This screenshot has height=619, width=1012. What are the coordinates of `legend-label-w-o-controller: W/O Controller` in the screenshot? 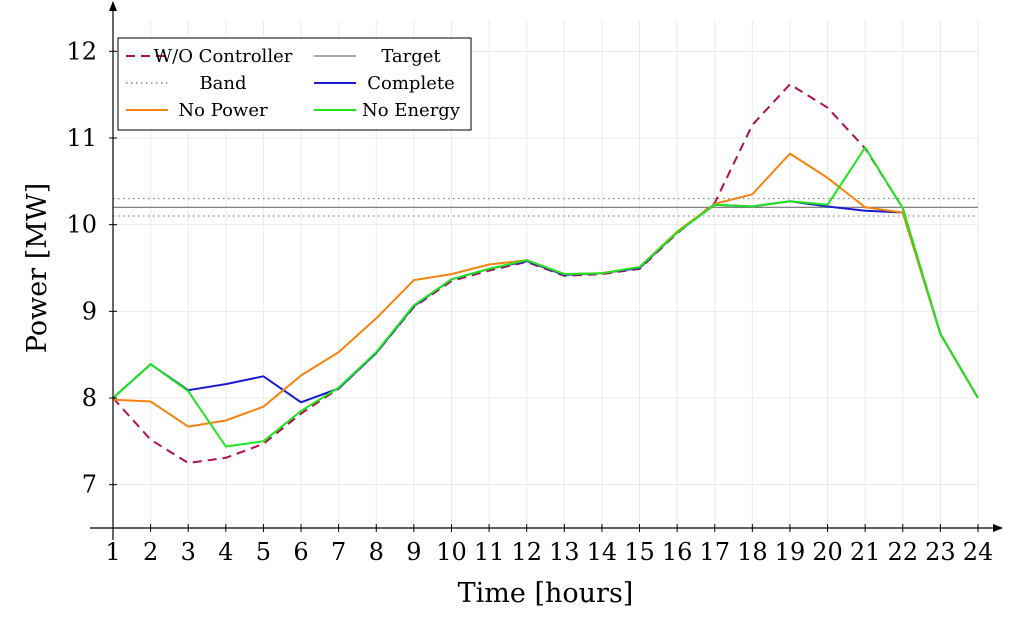 It's located at (223, 56).